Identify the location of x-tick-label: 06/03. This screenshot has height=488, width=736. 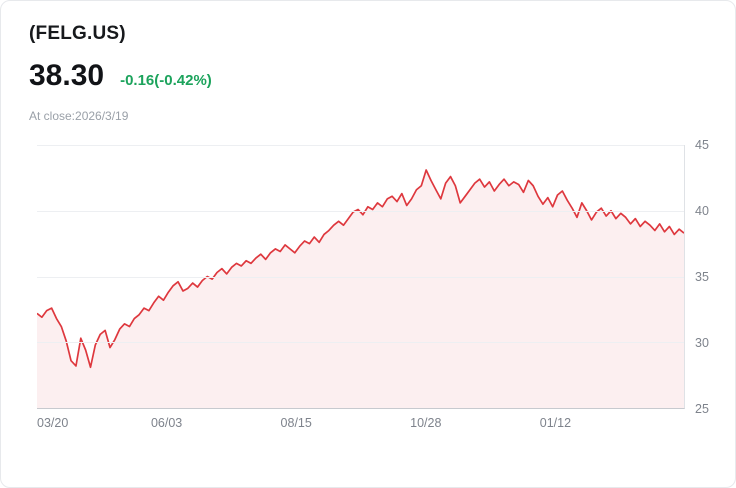
(166, 423).